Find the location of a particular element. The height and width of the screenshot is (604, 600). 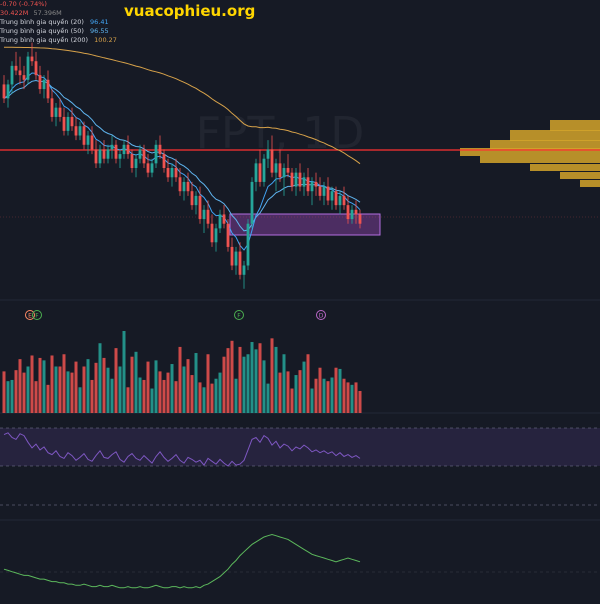

volume-series is located at coordinates (182, 372).